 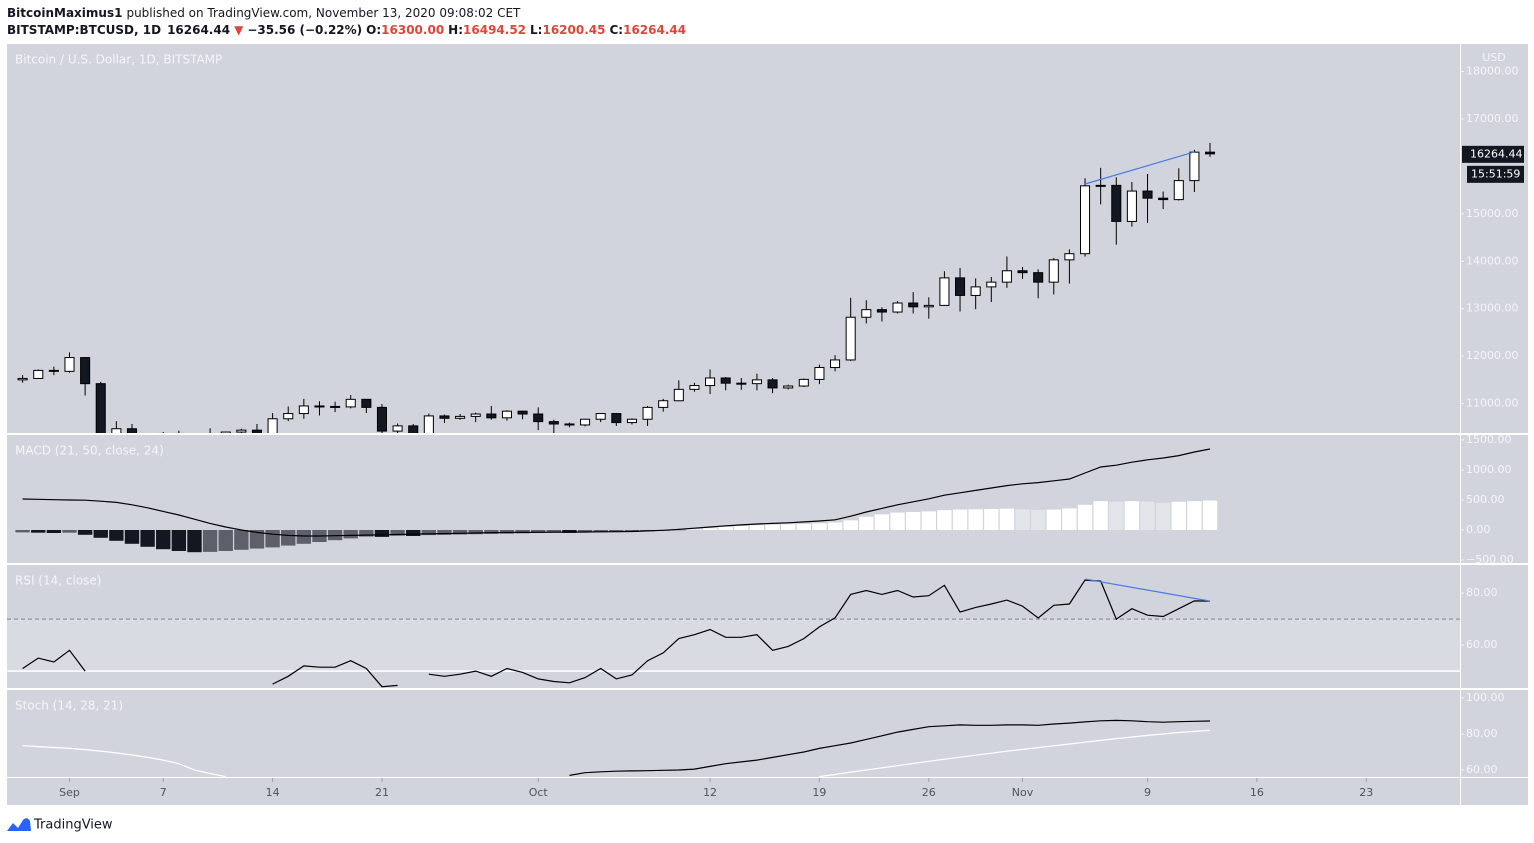 What do you see at coordinates (1492, 260) in the screenshot?
I see `y-tick-label: 14000.00` at bounding box center [1492, 260].